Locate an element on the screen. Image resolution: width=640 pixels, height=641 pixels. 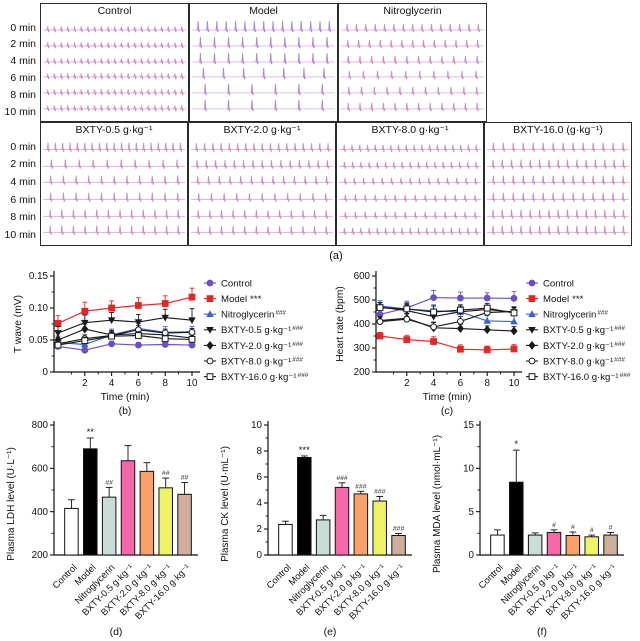
legend-entry: Model *** is located at coordinates (555, 299).